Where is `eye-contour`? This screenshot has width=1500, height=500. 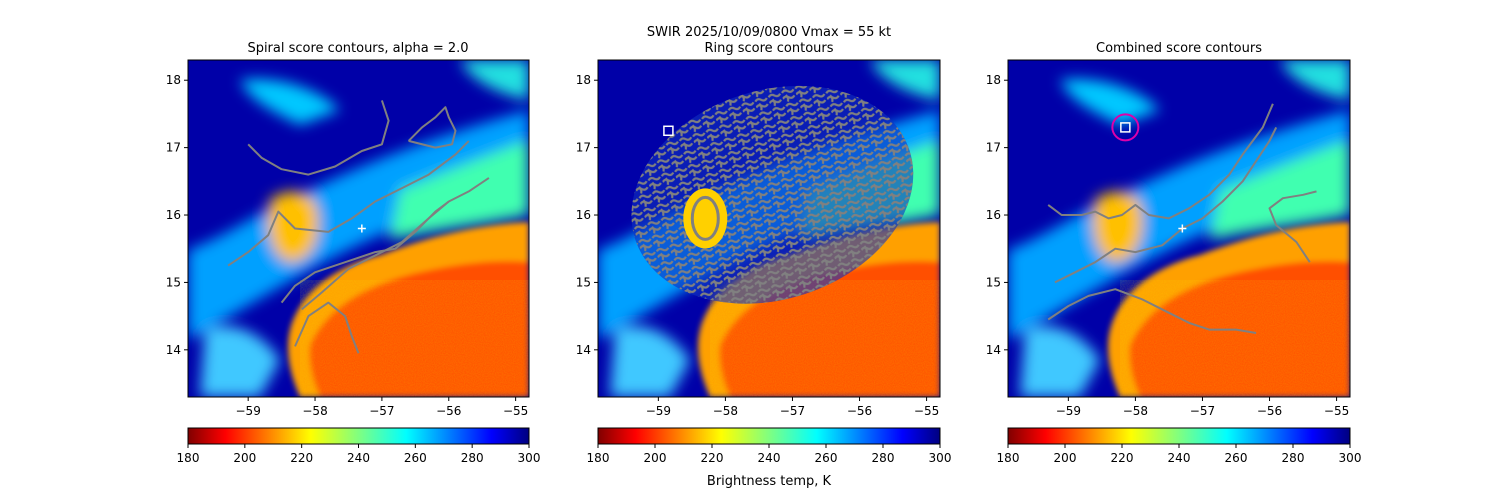
eye-contour is located at coordinates (705, 218).